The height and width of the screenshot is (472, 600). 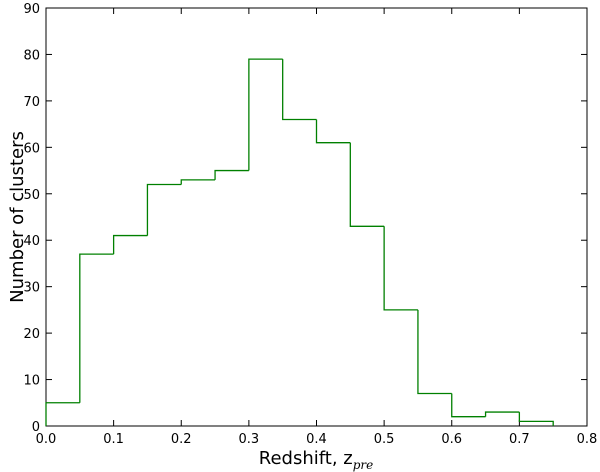 I want to click on x-tick-label: 0.7, so click(x=519, y=439).